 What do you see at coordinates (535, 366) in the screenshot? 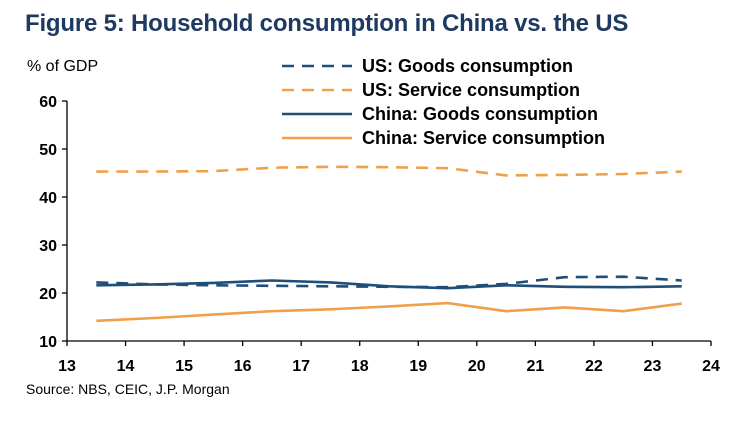
I see `x-tick-label: 21` at bounding box center [535, 366].